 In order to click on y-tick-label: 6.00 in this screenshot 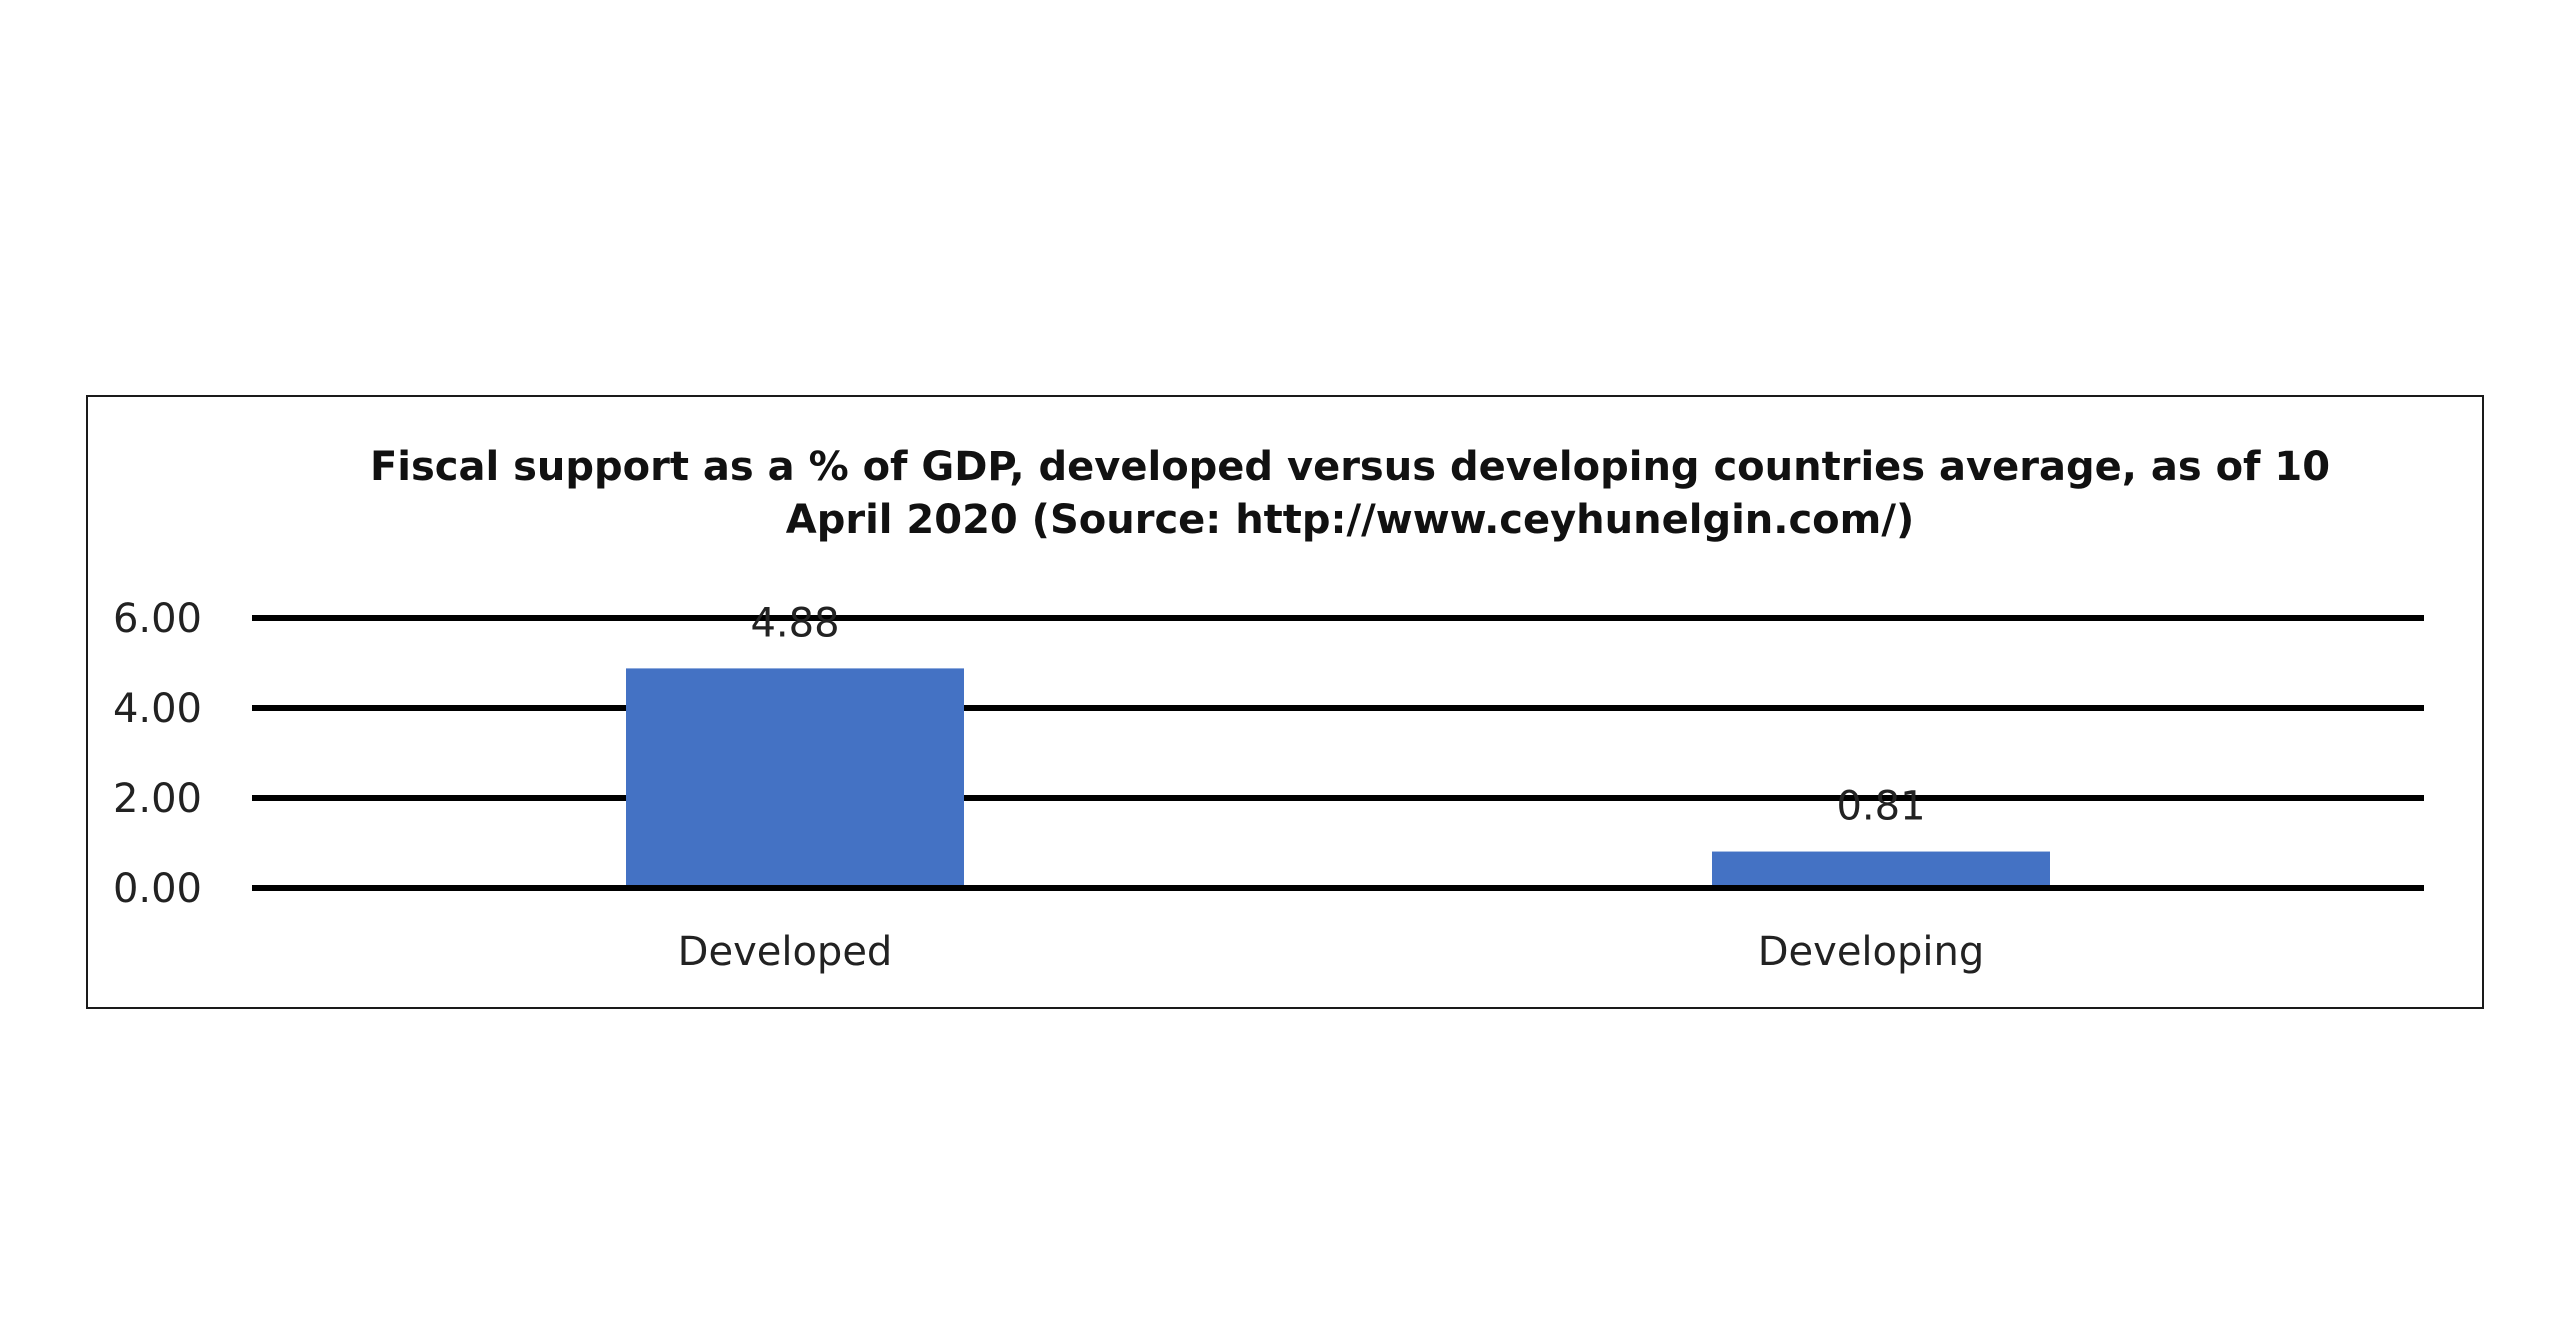, I will do `click(157, 619)`.